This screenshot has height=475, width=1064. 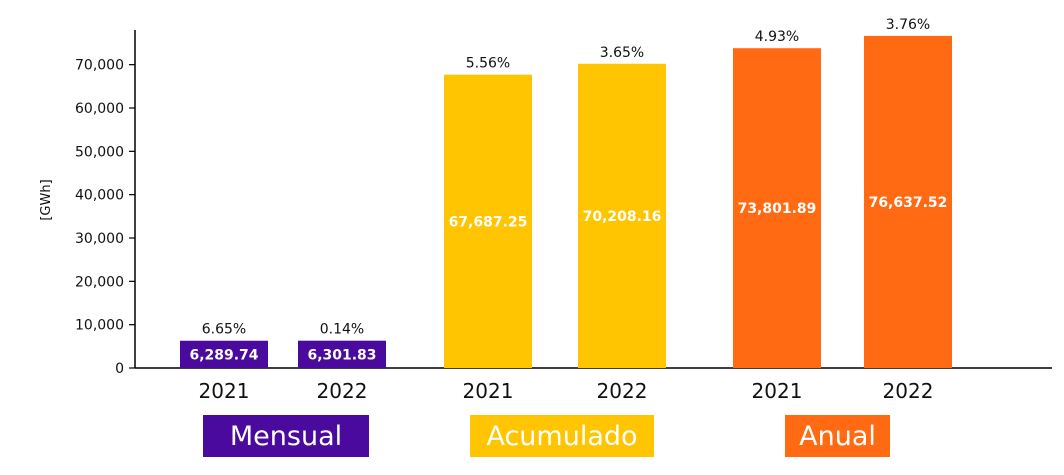 What do you see at coordinates (99, 152) in the screenshot?
I see `y-tick-label: 50,000` at bounding box center [99, 152].